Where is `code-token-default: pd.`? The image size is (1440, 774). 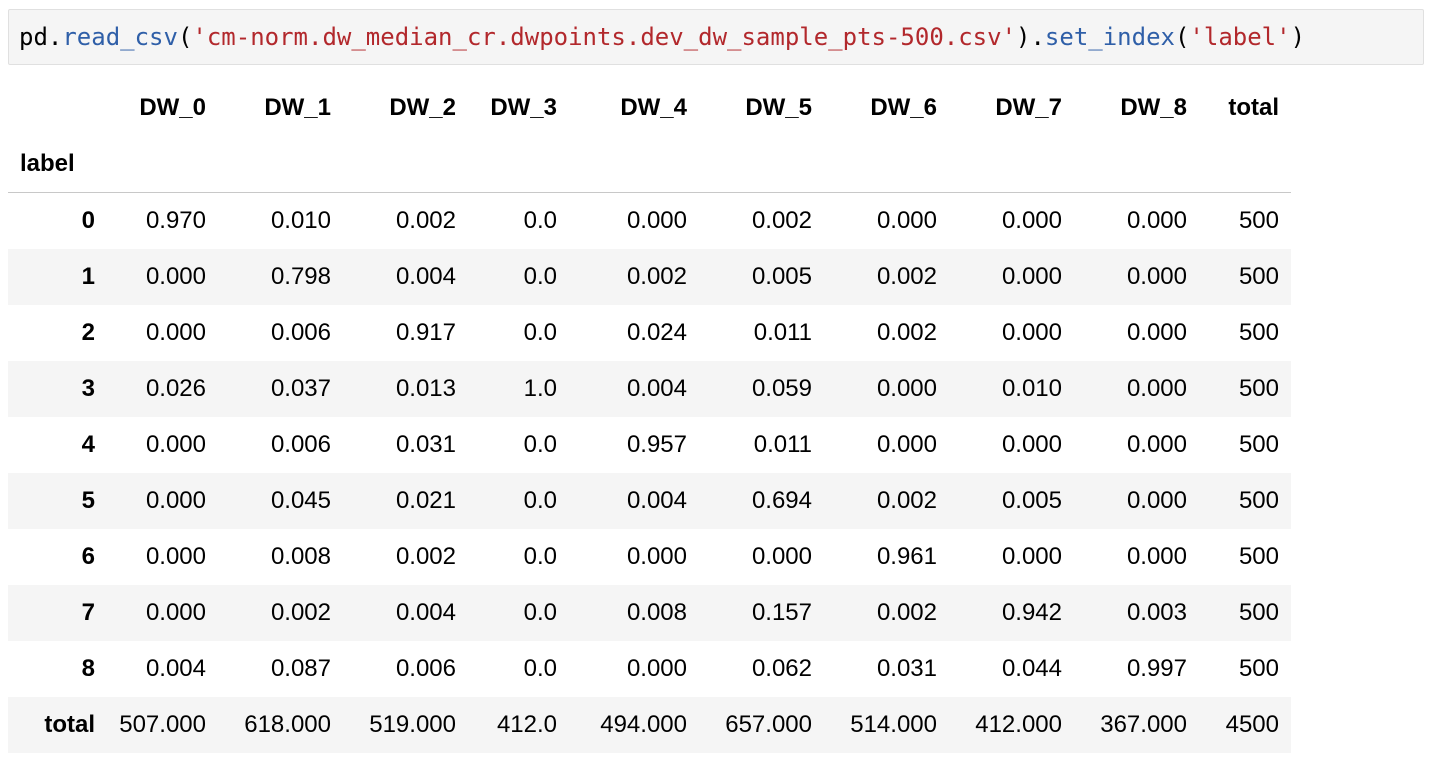
code-token-default: pd. is located at coordinates (41, 37).